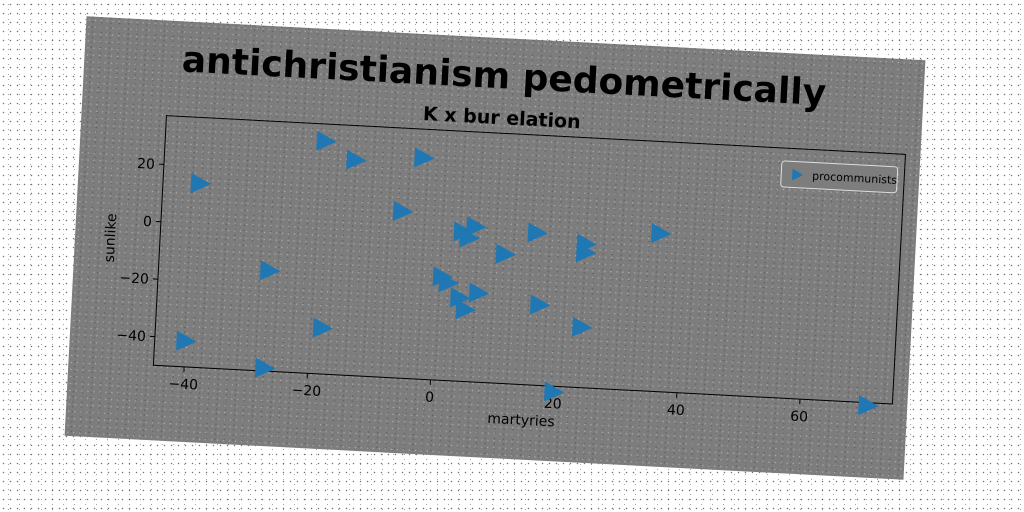 The height and width of the screenshot is (512, 1024). Describe the element at coordinates (552, 404) in the screenshot. I see `x-tick-label: 20` at that location.